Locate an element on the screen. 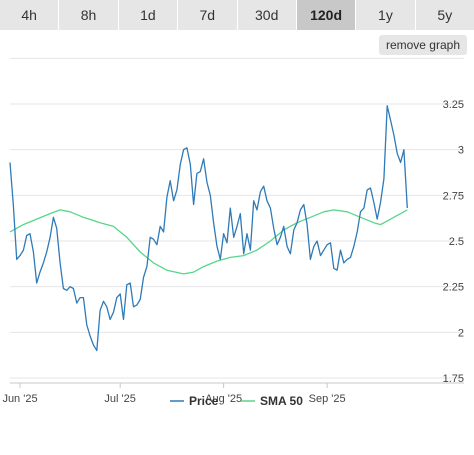 The width and height of the screenshot is (474, 455). y-tick-label: 2.75 is located at coordinates (453, 196).